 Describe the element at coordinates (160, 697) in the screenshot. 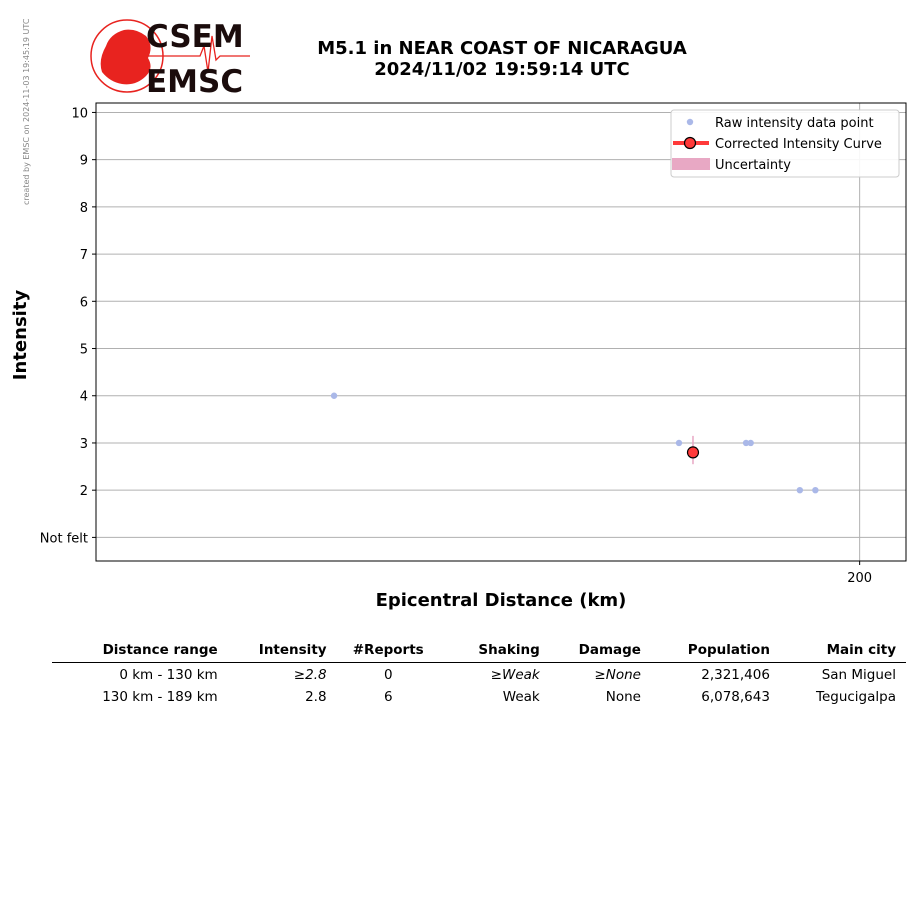

I see `cell-range: 130 km - 189 km` at that location.